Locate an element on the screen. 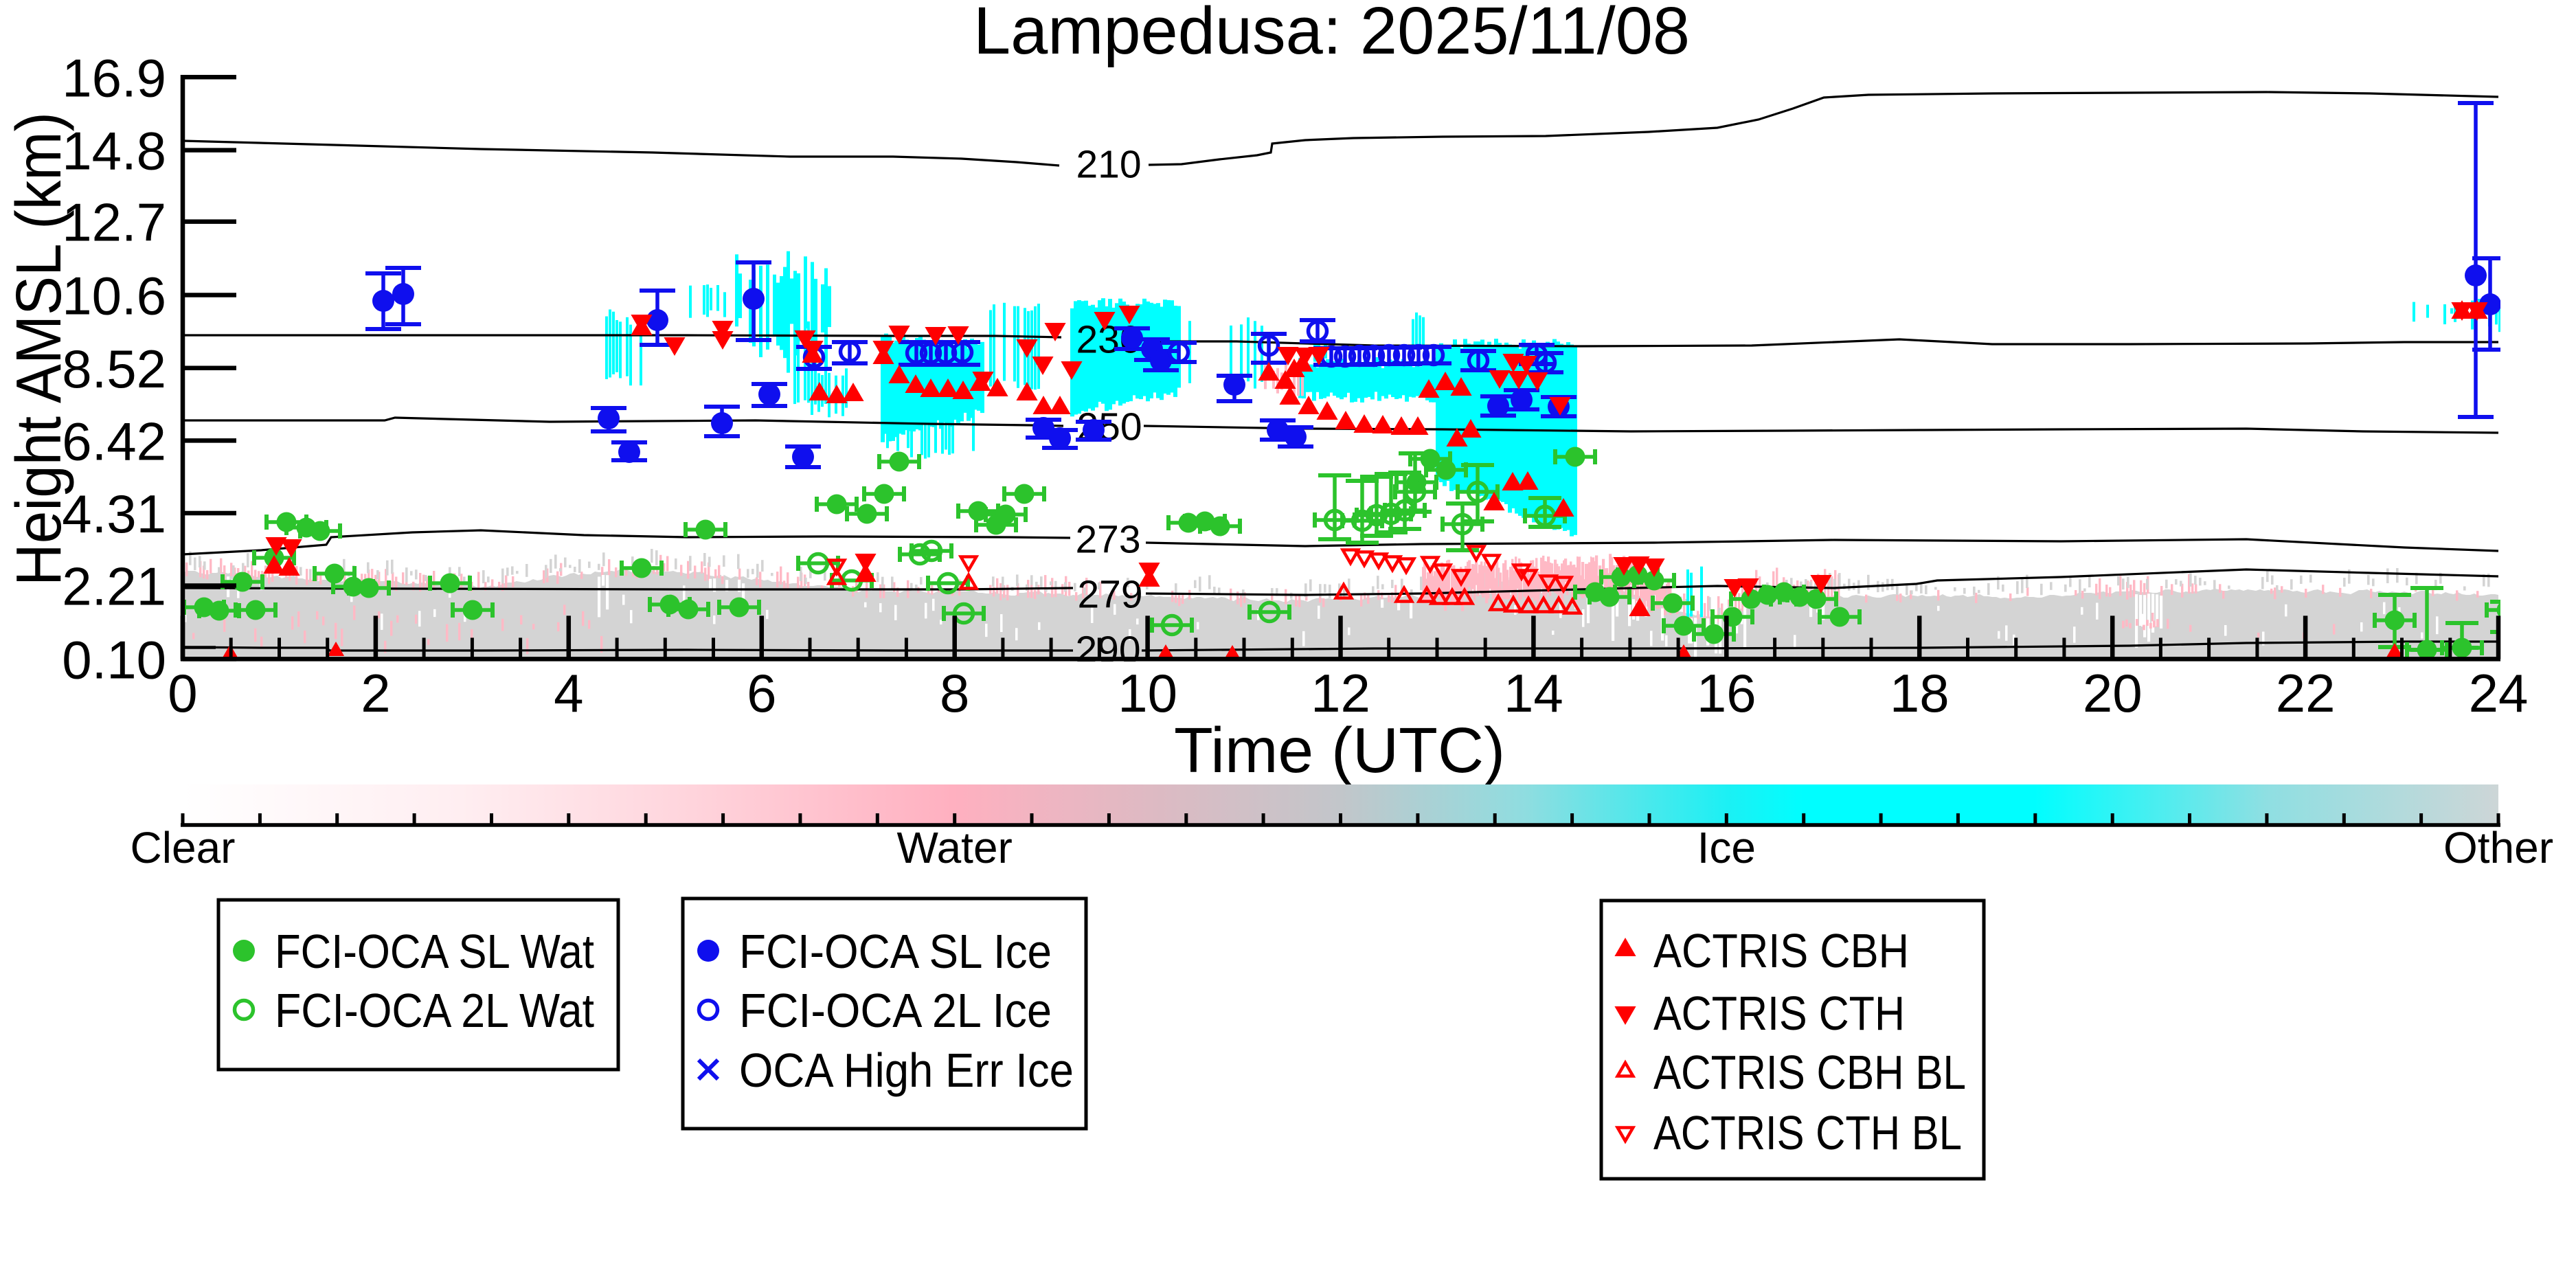  svg-text: 210 is located at coordinates (1108, 165).